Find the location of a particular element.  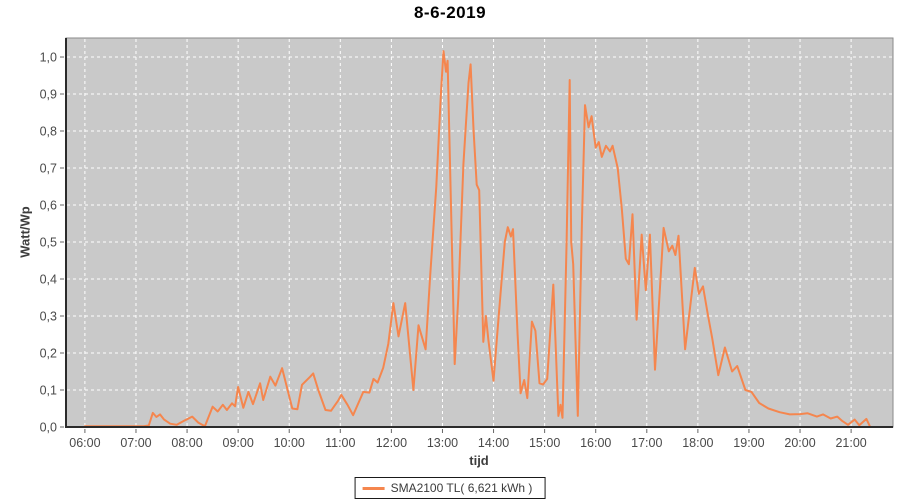

y-tick-label: 0,6 is located at coordinates (48, 206).